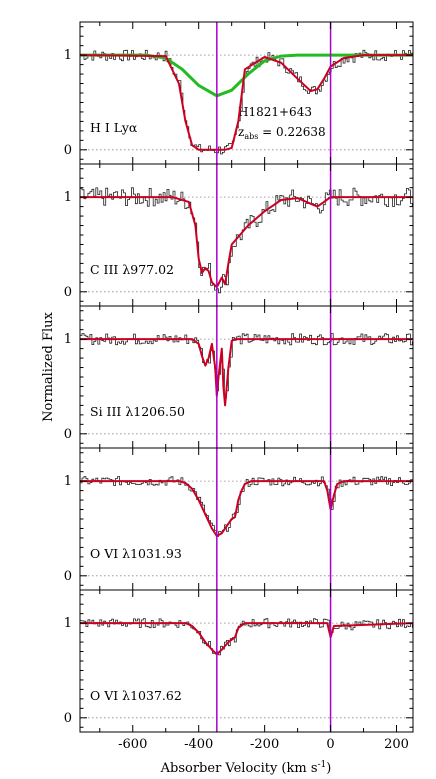 The height and width of the screenshot is (779, 436). I want to click on x-axis-label: Absorber Velocity (km s-1), so click(246, 768).